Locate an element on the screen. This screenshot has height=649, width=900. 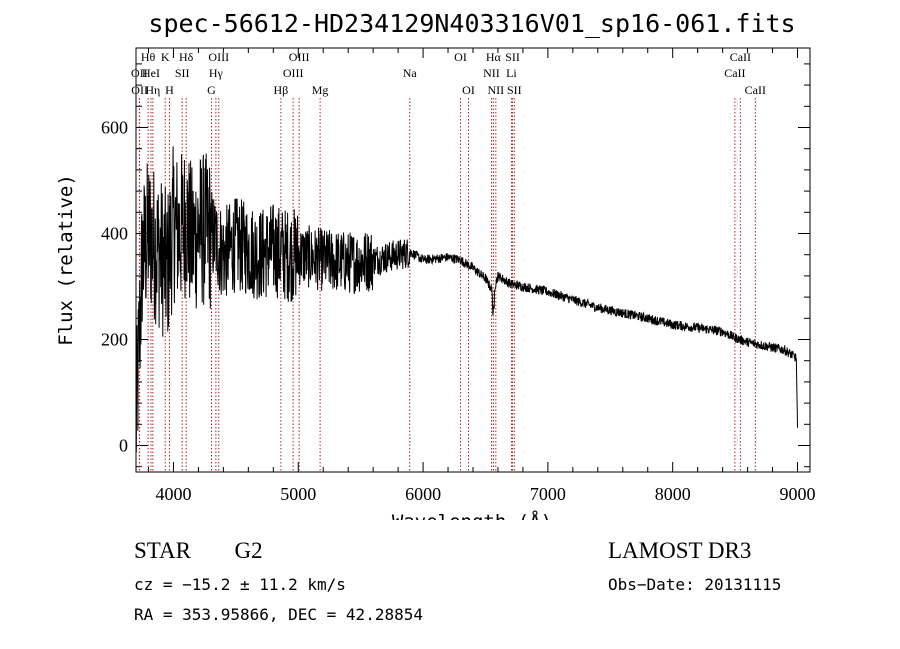
spectral-line-label: Hδ is located at coordinates (186, 57).